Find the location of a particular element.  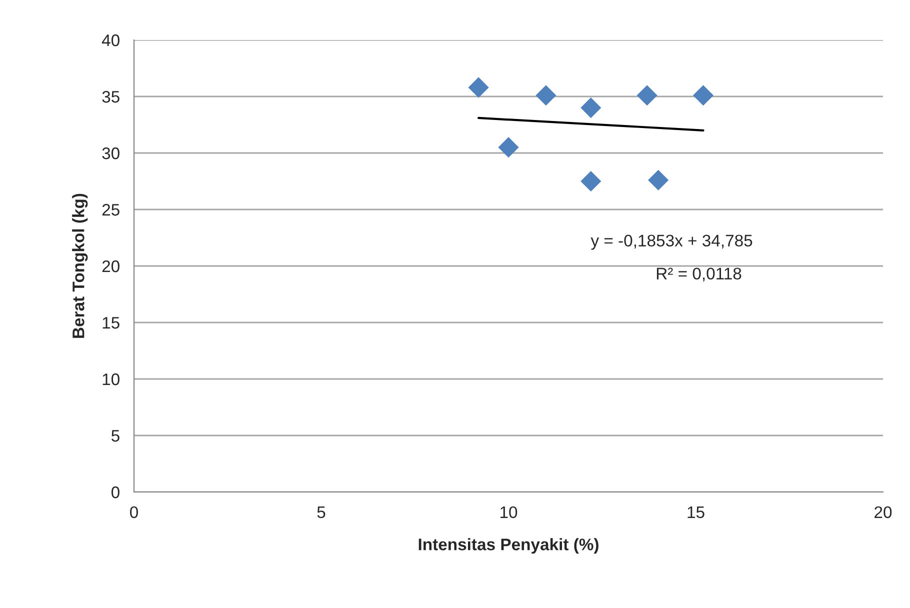

x-tick-label: 15 is located at coordinates (696, 512).